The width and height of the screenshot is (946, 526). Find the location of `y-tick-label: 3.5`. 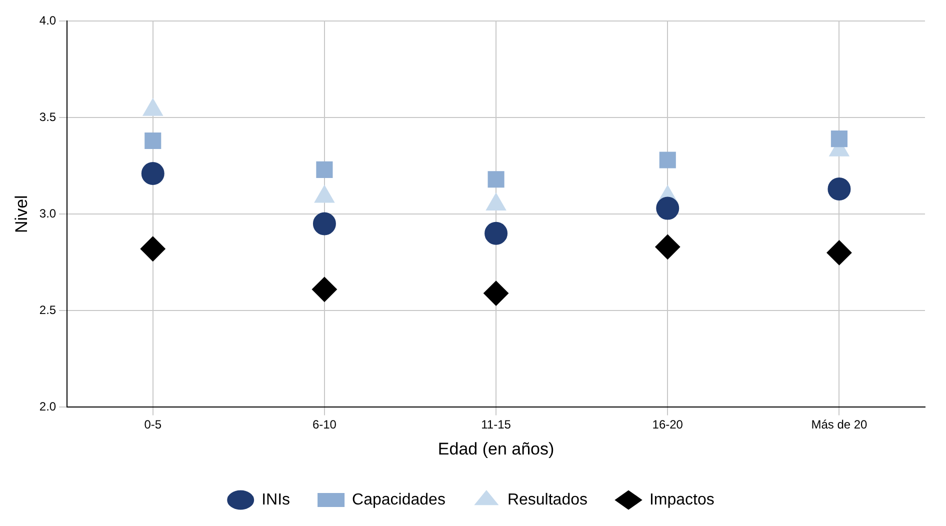

y-tick-label: 3.5 is located at coordinates (47, 117).